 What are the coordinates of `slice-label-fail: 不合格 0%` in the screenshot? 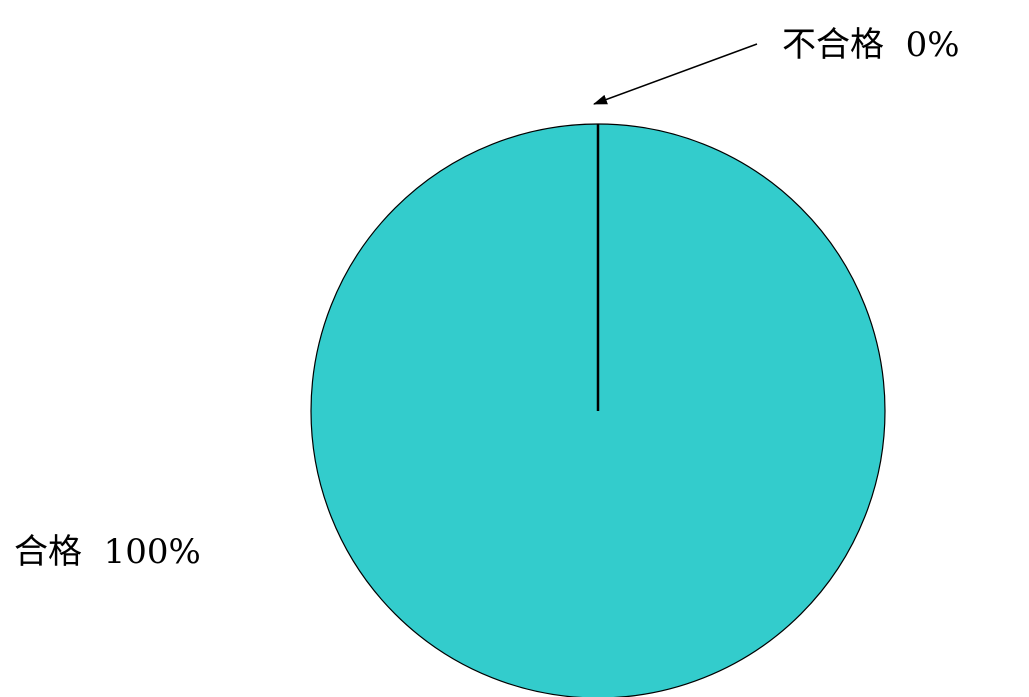 It's located at (871, 45).